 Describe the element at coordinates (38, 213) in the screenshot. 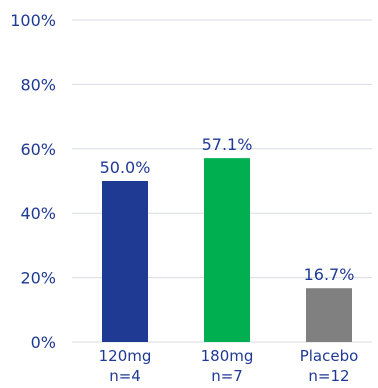

I see `y-tick-label-40: 40%` at that location.